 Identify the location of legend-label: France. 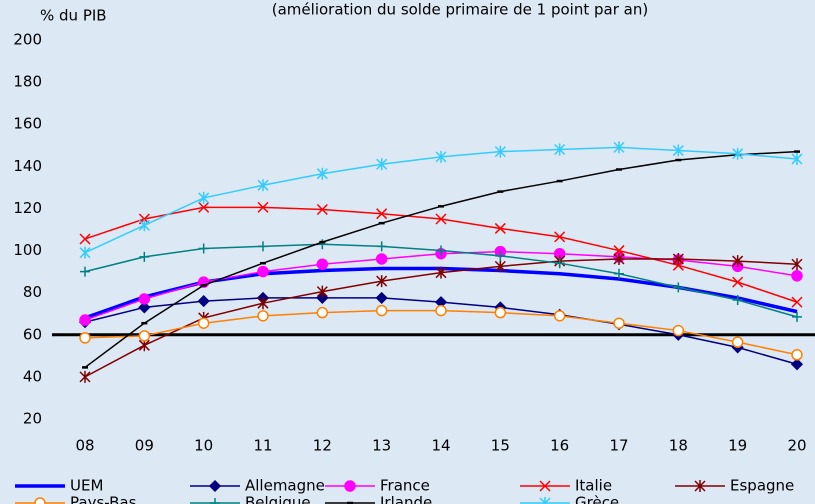
(405, 486).